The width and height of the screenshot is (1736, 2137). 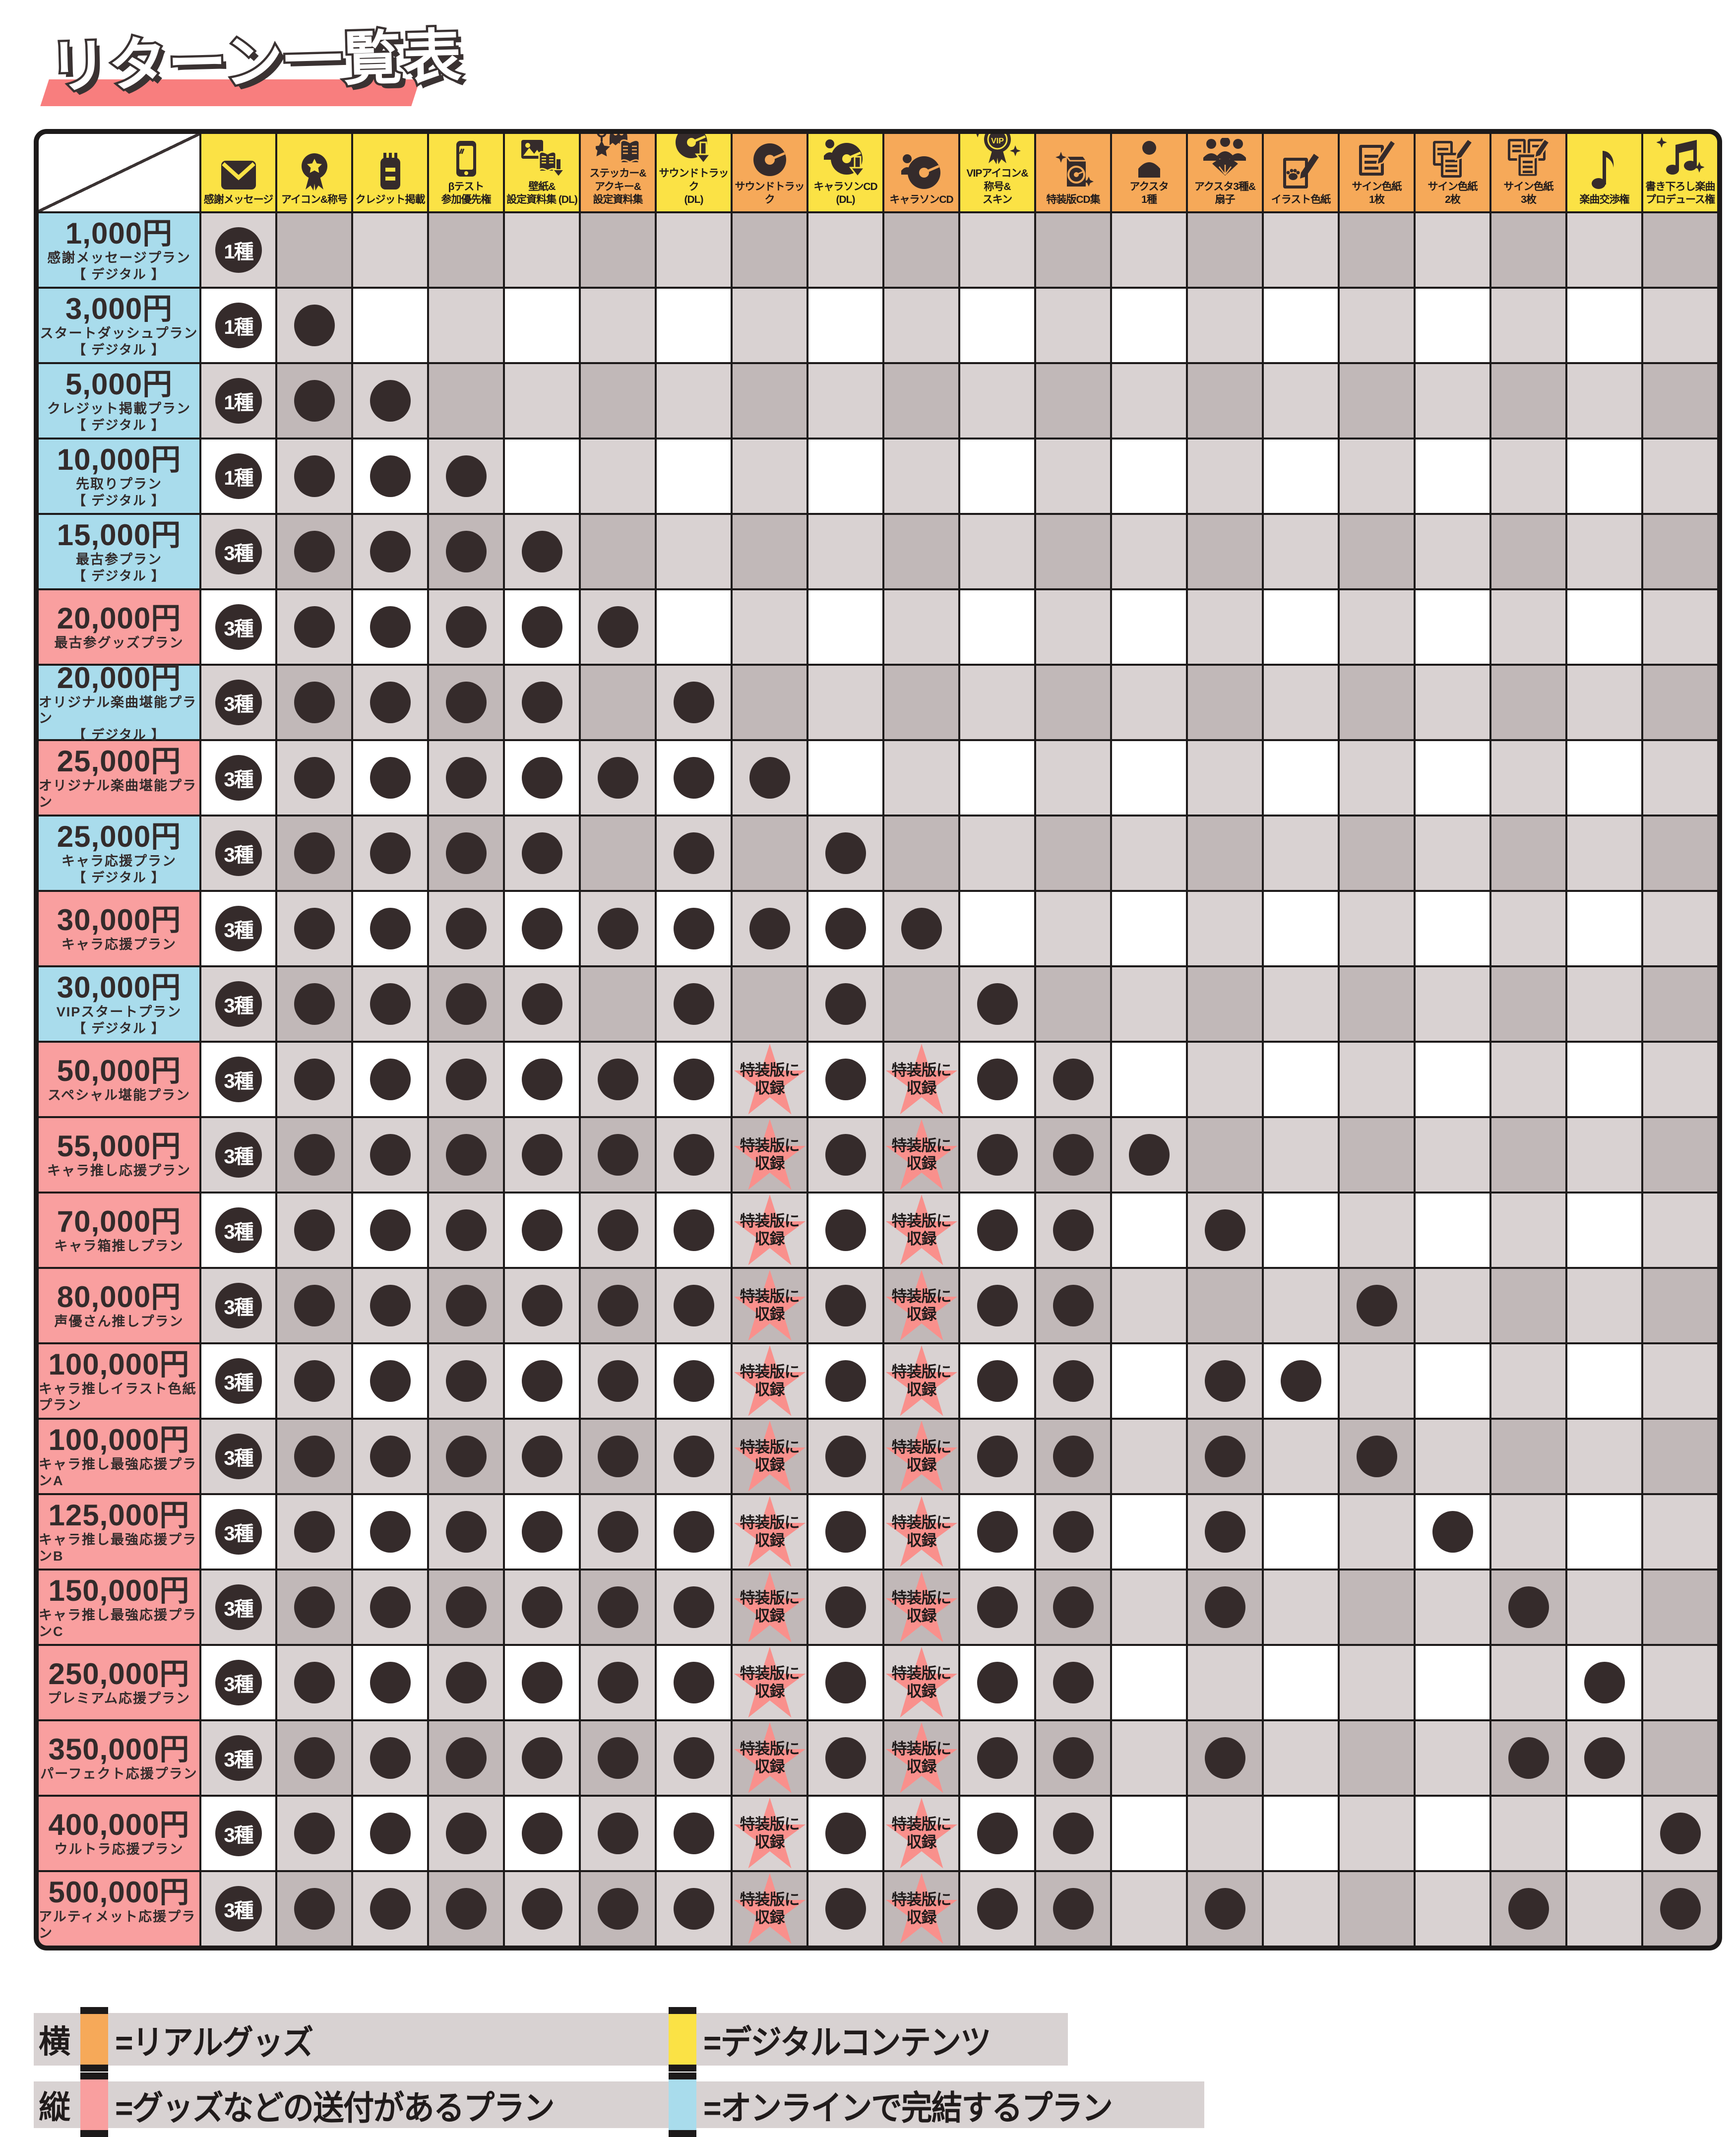 What do you see at coordinates (1604, 702) in the screenshot?
I see `matrix-cell-r7-c19` at bounding box center [1604, 702].